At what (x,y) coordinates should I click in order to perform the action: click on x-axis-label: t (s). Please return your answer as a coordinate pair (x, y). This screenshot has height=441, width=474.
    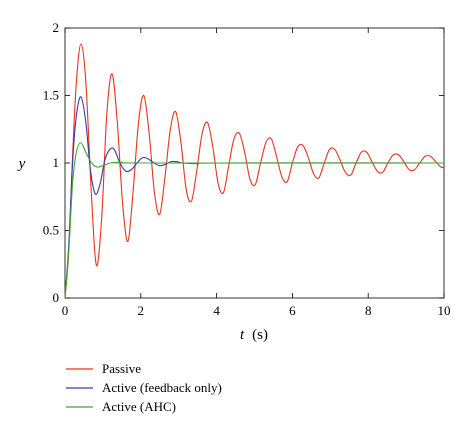
    Looking at the image, I should click on (254, 334).